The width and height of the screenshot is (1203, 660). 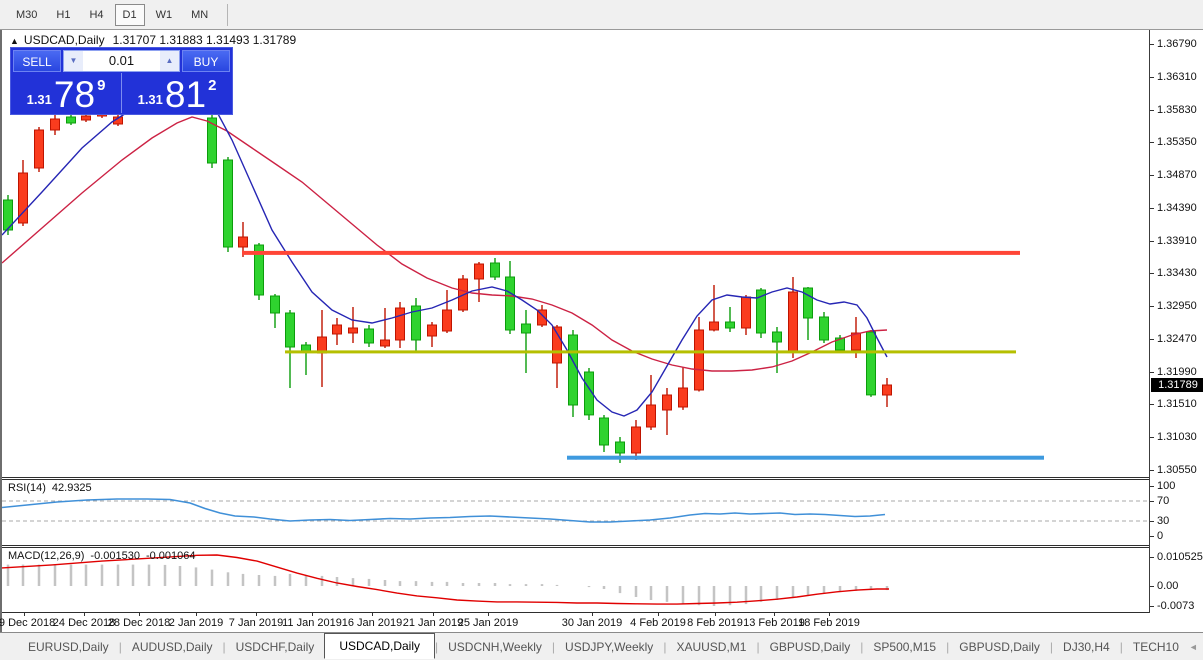 I want to click on date-axis-label: 13 Feb 2019, so click(x=774, y=623).